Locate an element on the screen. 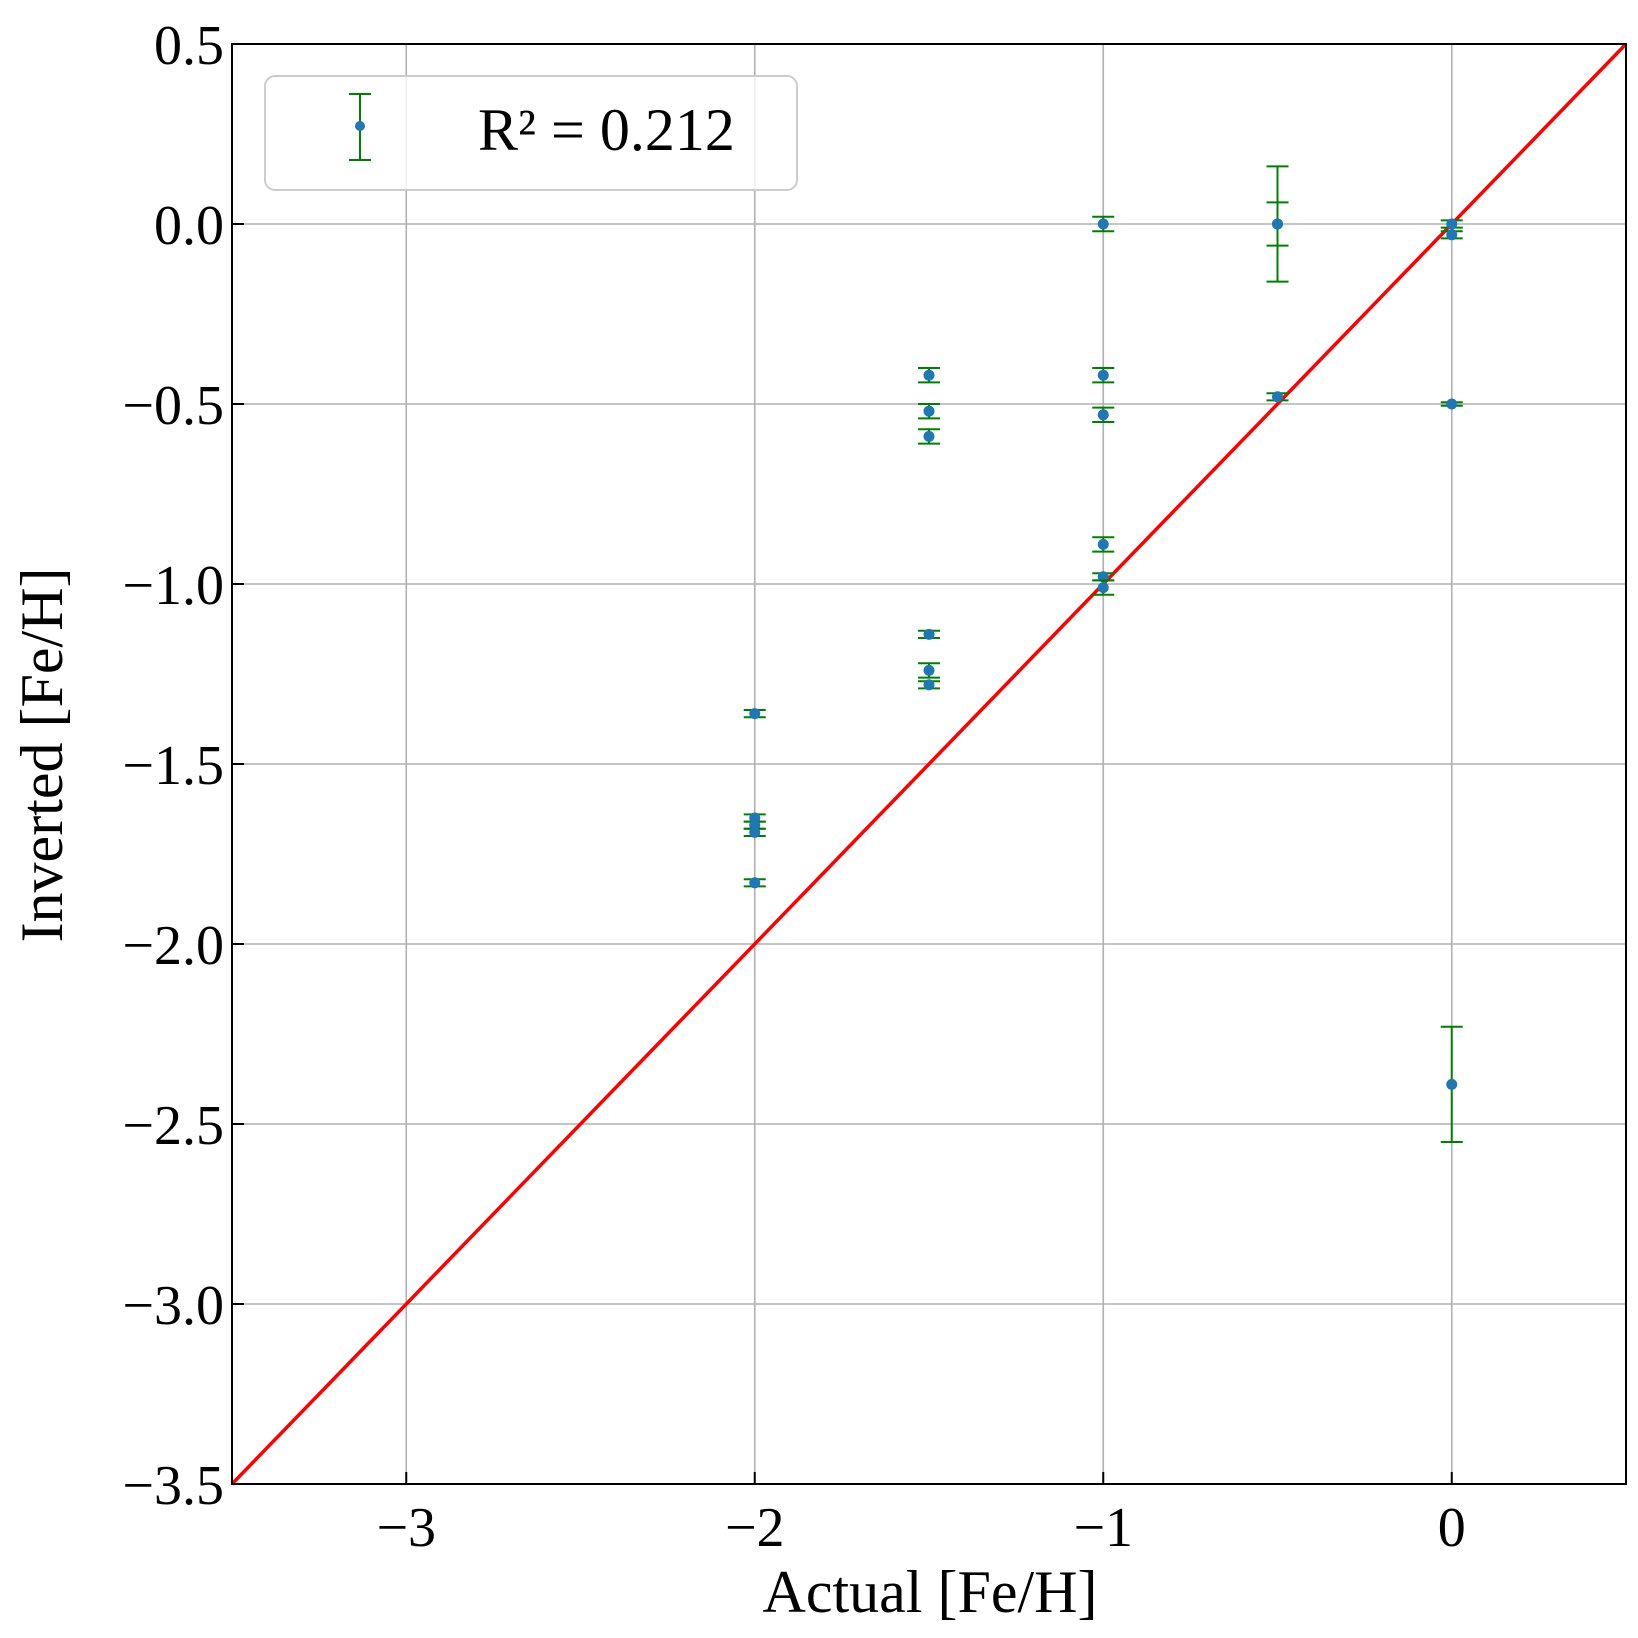  legend-box is located at coordinates (531, 133).